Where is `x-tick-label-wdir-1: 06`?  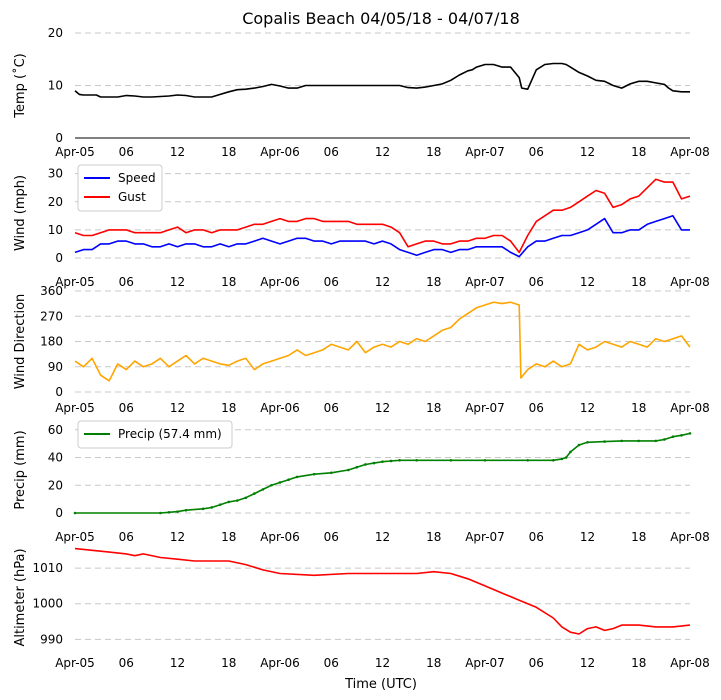 x-tick-label-wdir-1: 06 is located at coordinates (126, 408).